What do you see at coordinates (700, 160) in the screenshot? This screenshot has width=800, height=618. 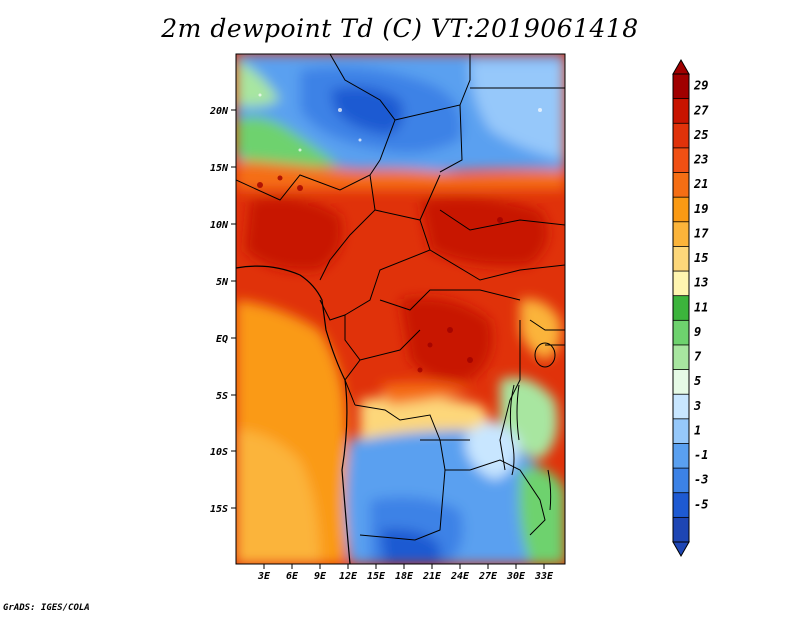 I see `colorbar-label: 23` at bounding box center [700, 160].